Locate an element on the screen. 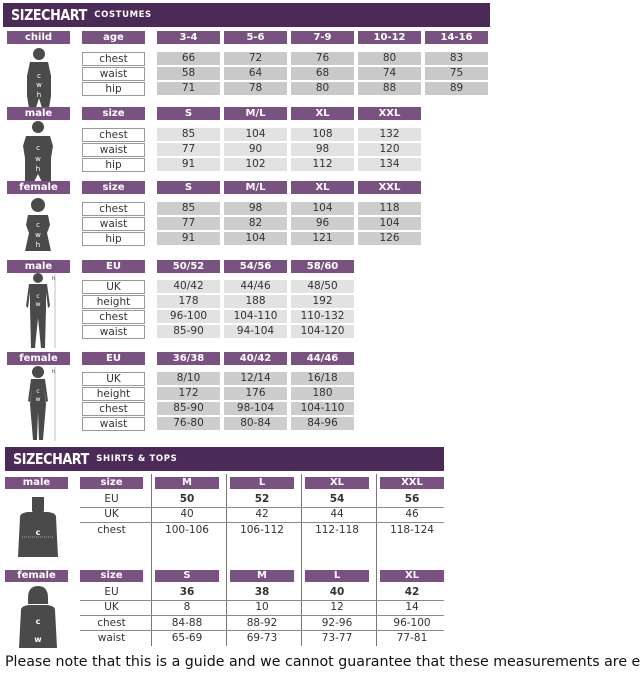  measure-value: 80-84 is located at coordinates (255, 423).